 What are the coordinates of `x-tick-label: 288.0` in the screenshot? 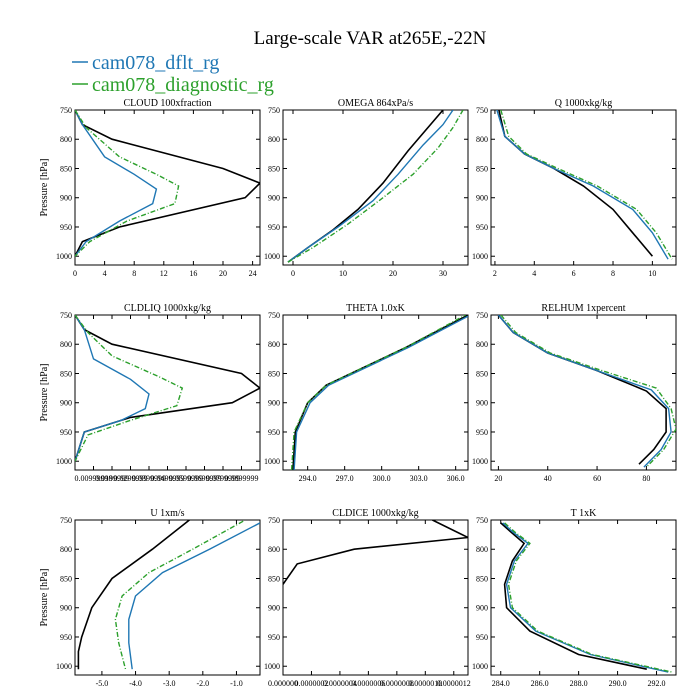 It's located at (579, 683).